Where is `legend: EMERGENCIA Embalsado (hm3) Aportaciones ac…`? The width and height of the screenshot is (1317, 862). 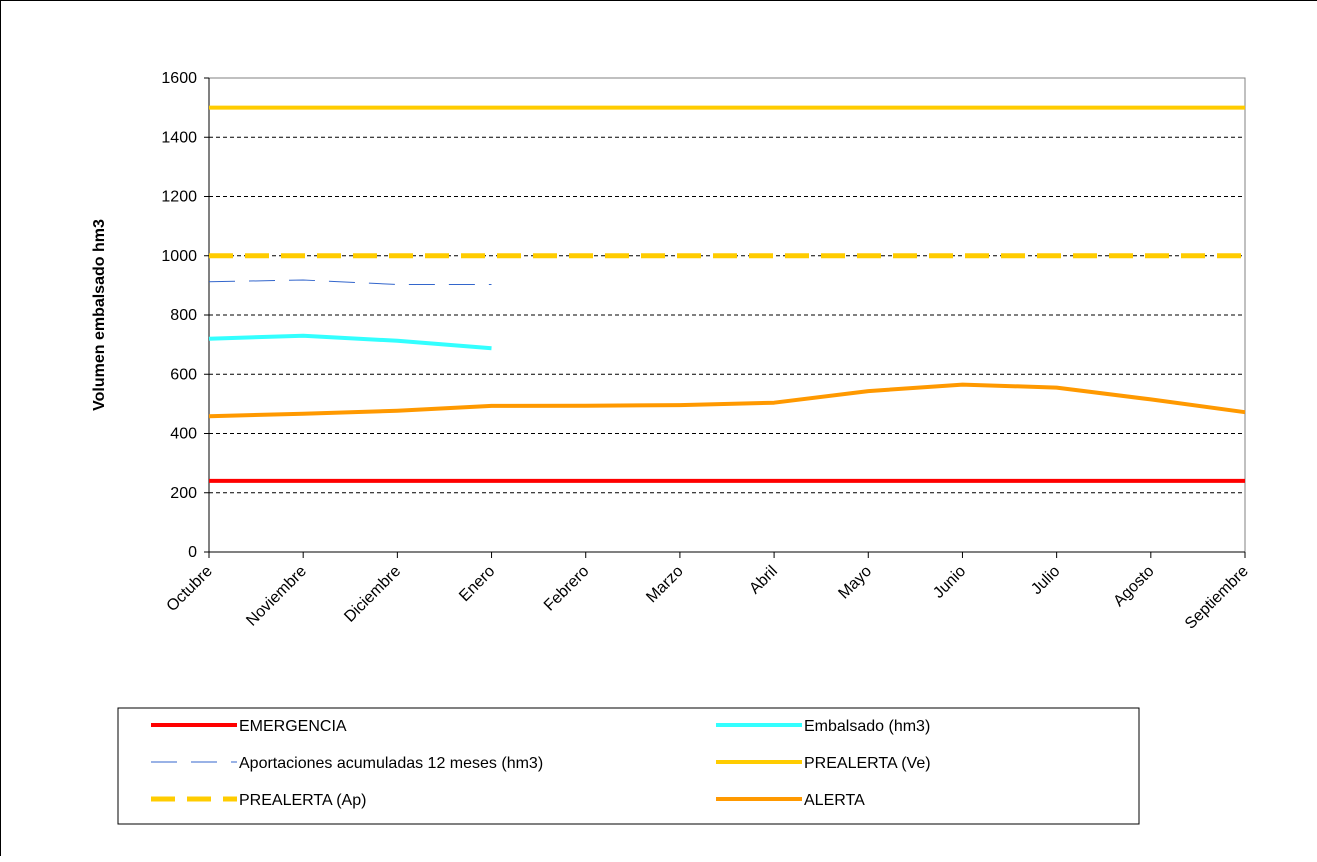 legend: EMERGENCIA Embalsado (hm3) Aportaciones ac… is located at coordinates (628, 766).